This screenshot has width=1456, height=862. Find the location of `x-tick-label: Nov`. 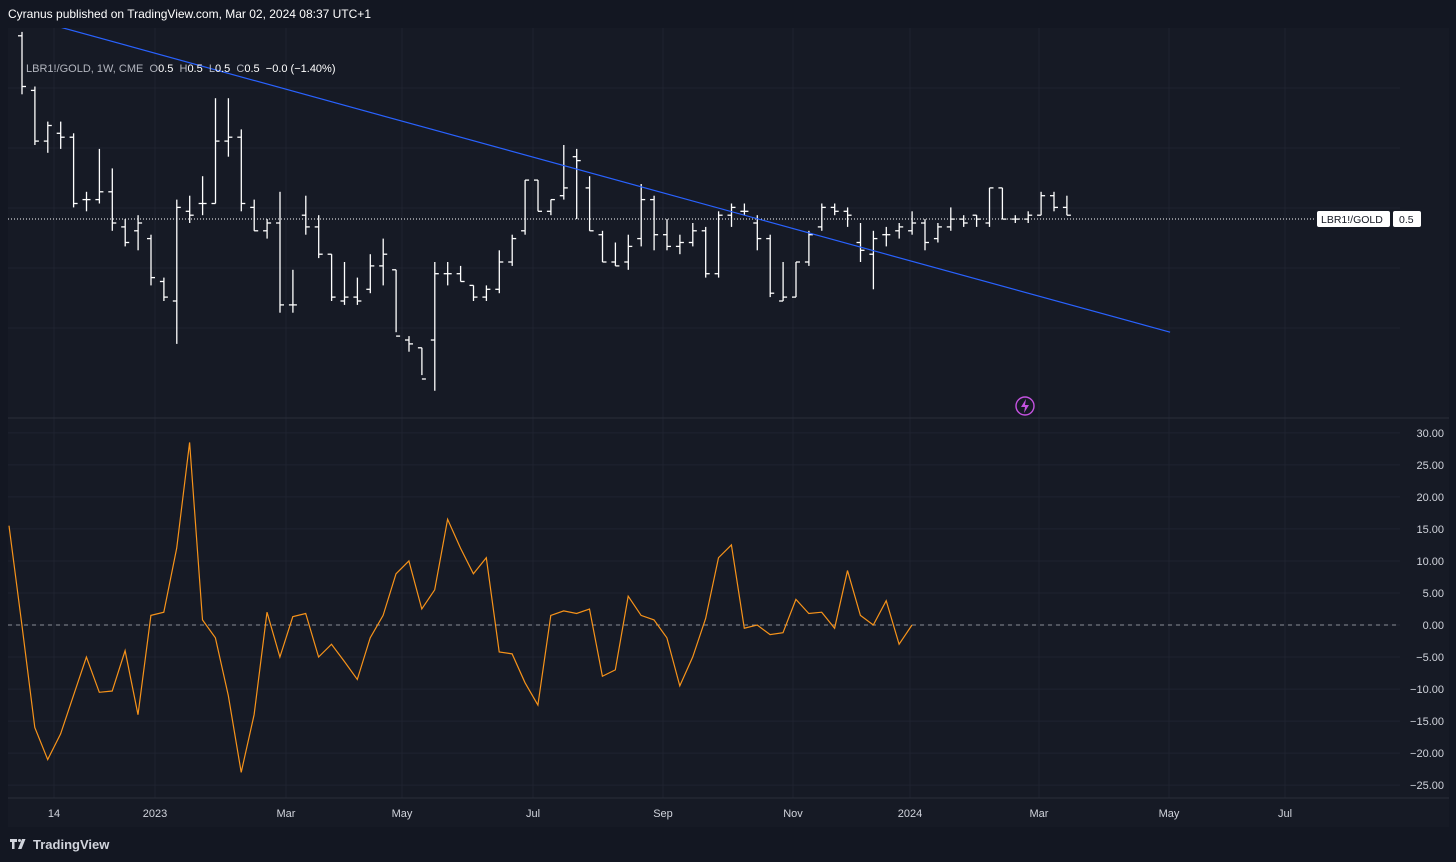

x-tick-label: Nov is located at coordinates (793, 814).